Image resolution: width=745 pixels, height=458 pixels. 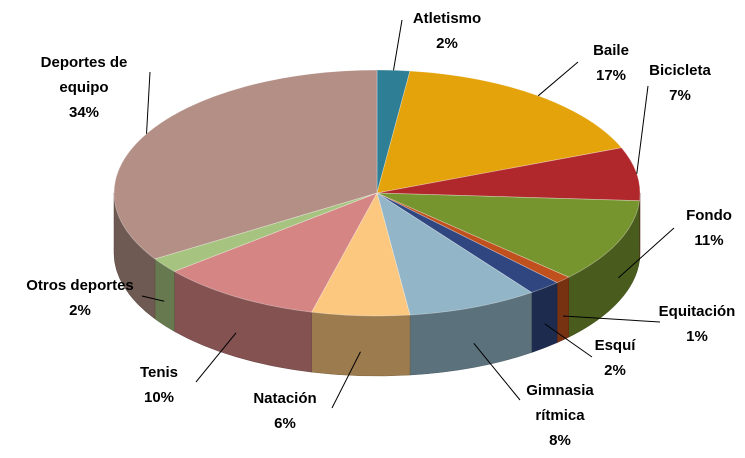 What do you see at coordinates (611, 75) in the screenshot?
I see `slice-value-label: 17%` at bounding box center [611, 75].